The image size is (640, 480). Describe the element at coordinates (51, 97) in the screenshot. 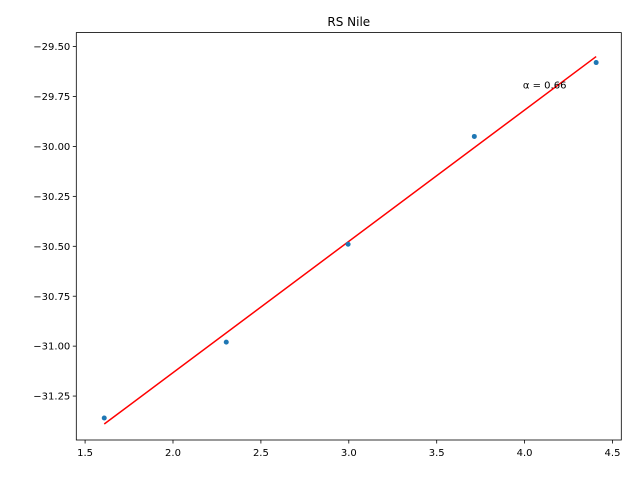

I see `y-tick-label: −29.75` at that location.